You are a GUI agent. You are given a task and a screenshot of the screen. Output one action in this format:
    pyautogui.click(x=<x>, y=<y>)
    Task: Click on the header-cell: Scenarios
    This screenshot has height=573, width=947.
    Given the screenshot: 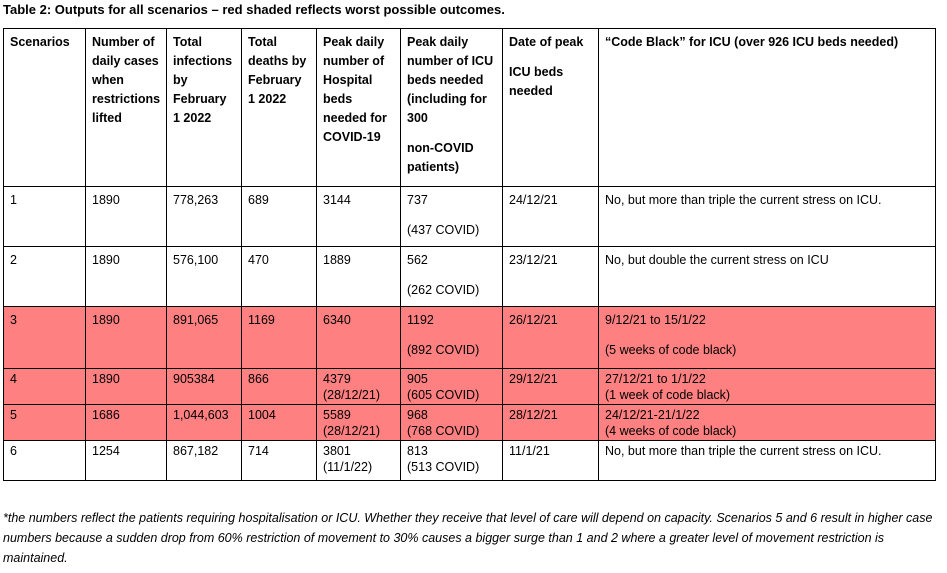 What is the action you would take?
    pyautogui.click(x=44, y=107)
    